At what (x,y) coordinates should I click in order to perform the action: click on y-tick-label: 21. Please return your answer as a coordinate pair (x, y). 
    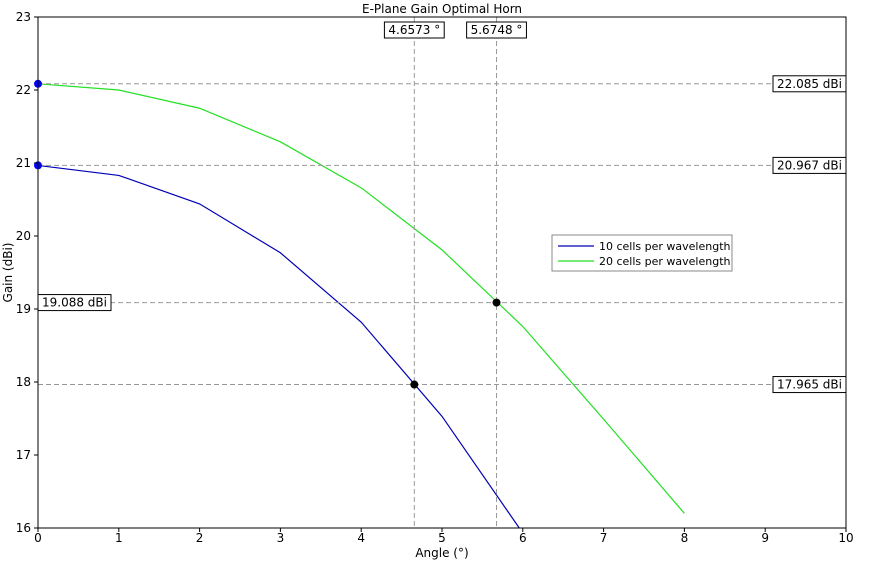
    Looking at the image, I should click on (23, 163).